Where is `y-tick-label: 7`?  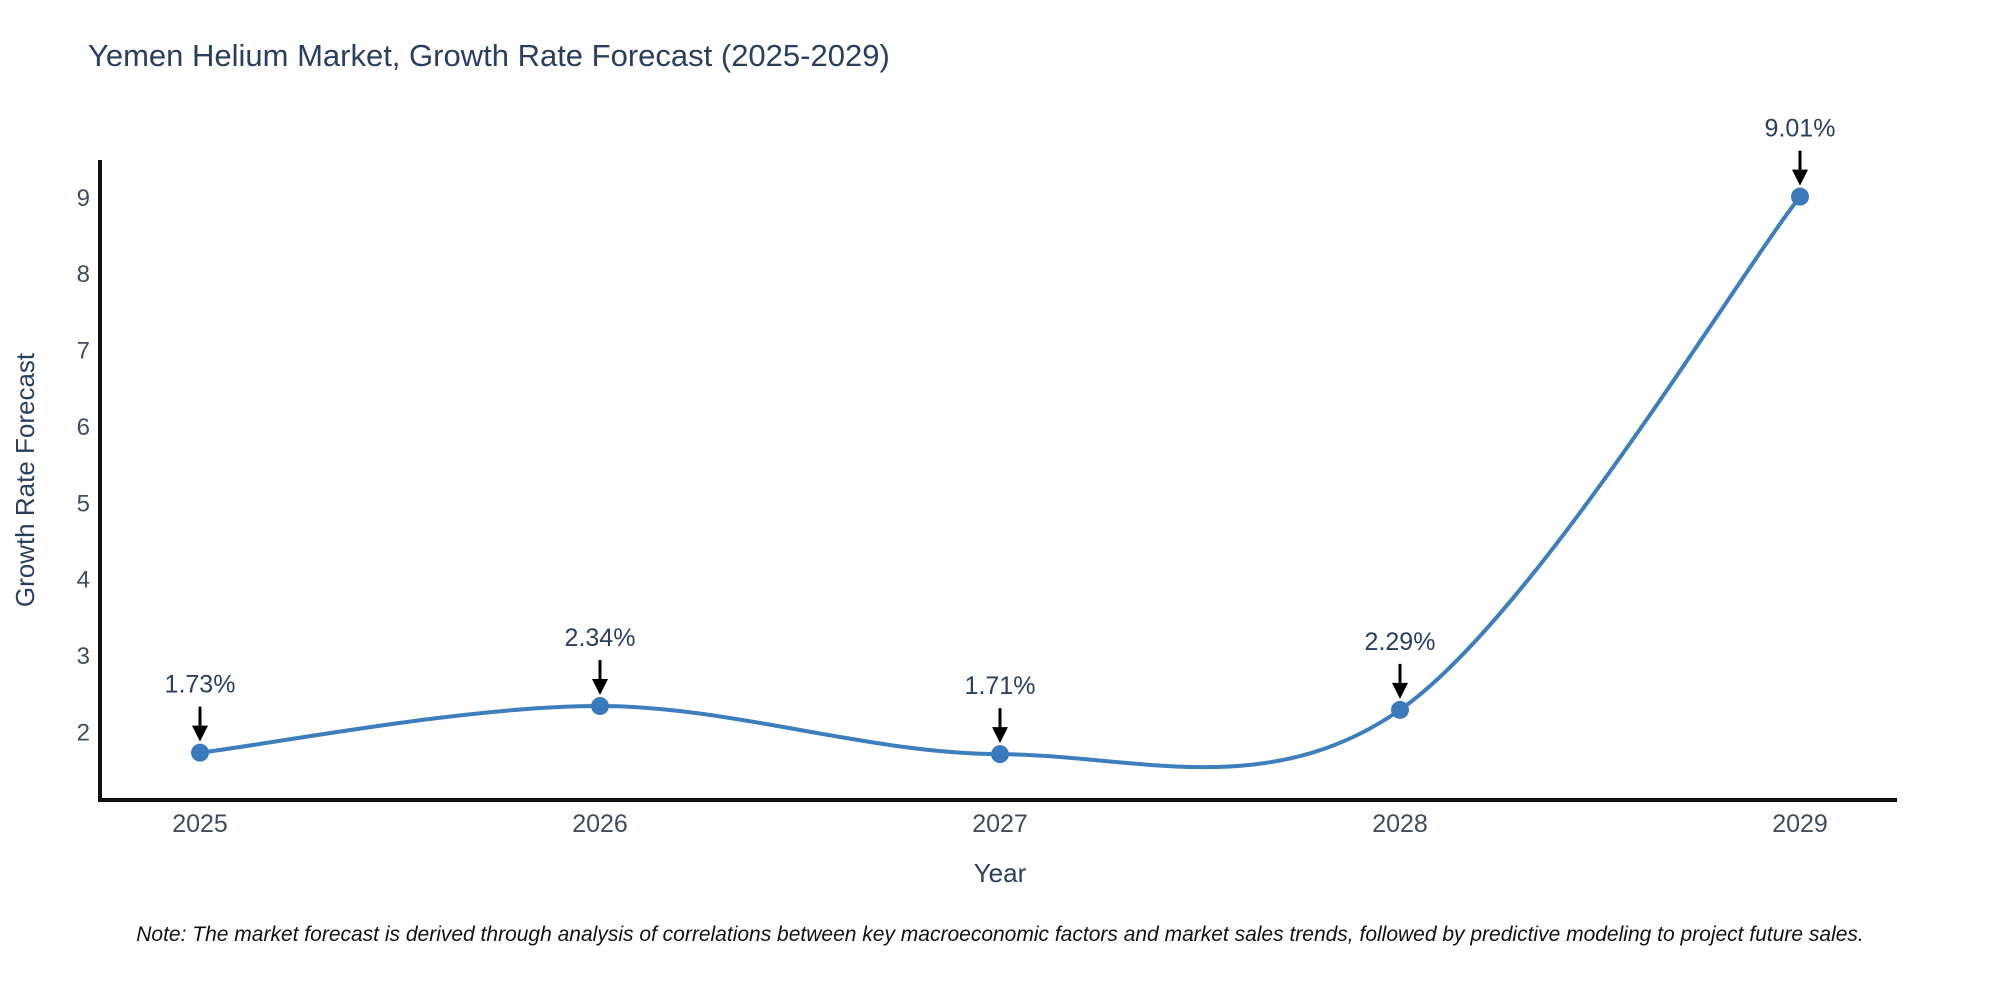 y-tick-label: 7 is located at coordinates (83, 351).